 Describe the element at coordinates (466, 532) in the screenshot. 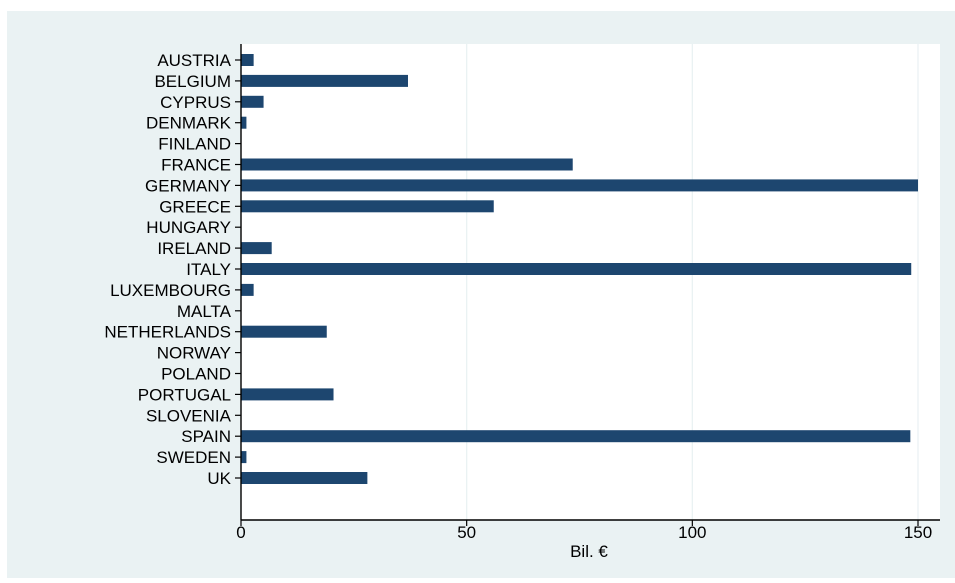

I see `x-tick-label-50: 50` at that location.